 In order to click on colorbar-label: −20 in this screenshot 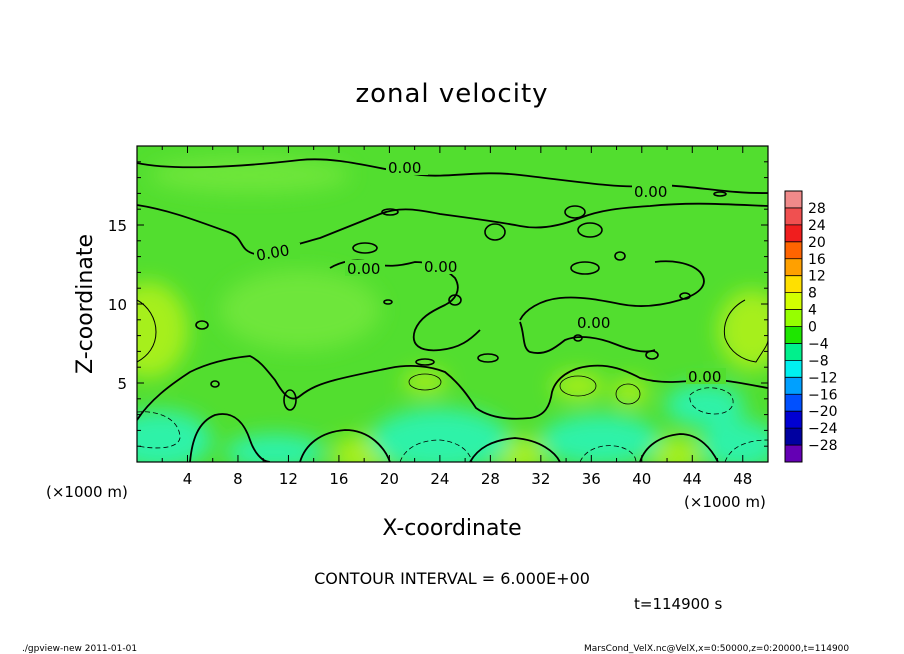, I will do `click(823, 412)`.